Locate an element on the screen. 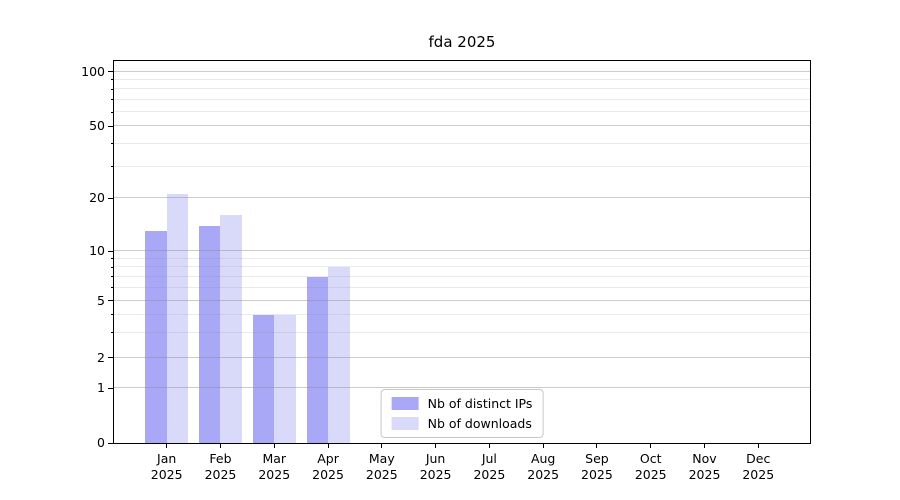 This screenshot has height=500, width=900. y-tick-label-50: 50 is located at coordinates (97, 126).